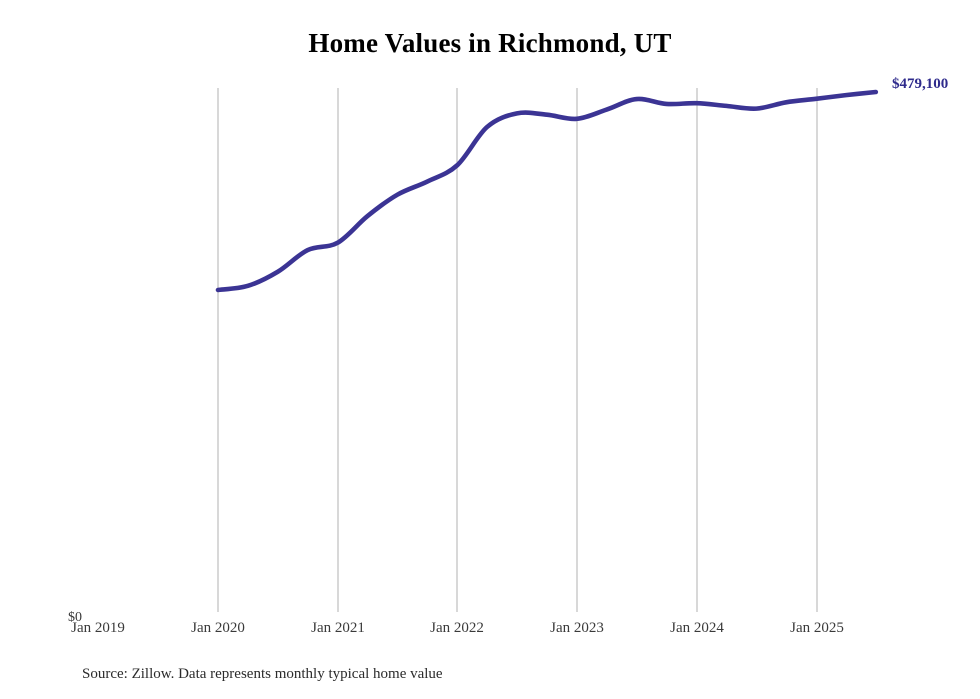 Image resolution: width=980 pixels, height=699 pixels. What do you see at coordinates (98, 628) in the screenshot?
I see `x-axis-tick-jan-2019: Jan 2019` at bounding box center [98, 628].